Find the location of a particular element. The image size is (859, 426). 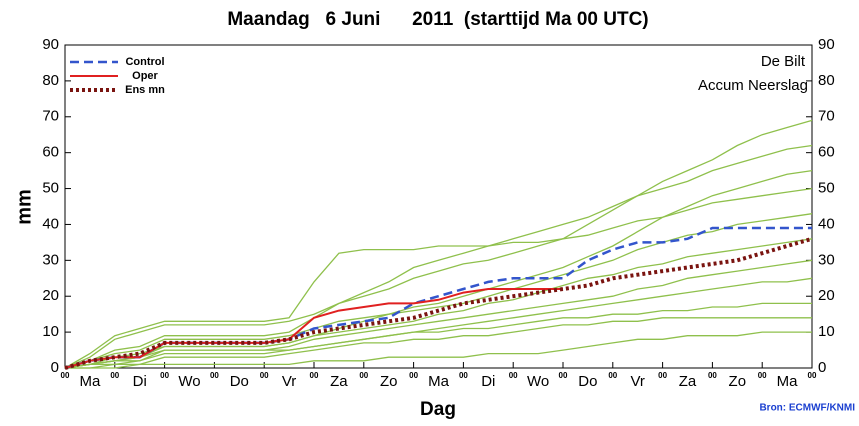

y2-tick-label: 60 is located at coordinates (826, 152).